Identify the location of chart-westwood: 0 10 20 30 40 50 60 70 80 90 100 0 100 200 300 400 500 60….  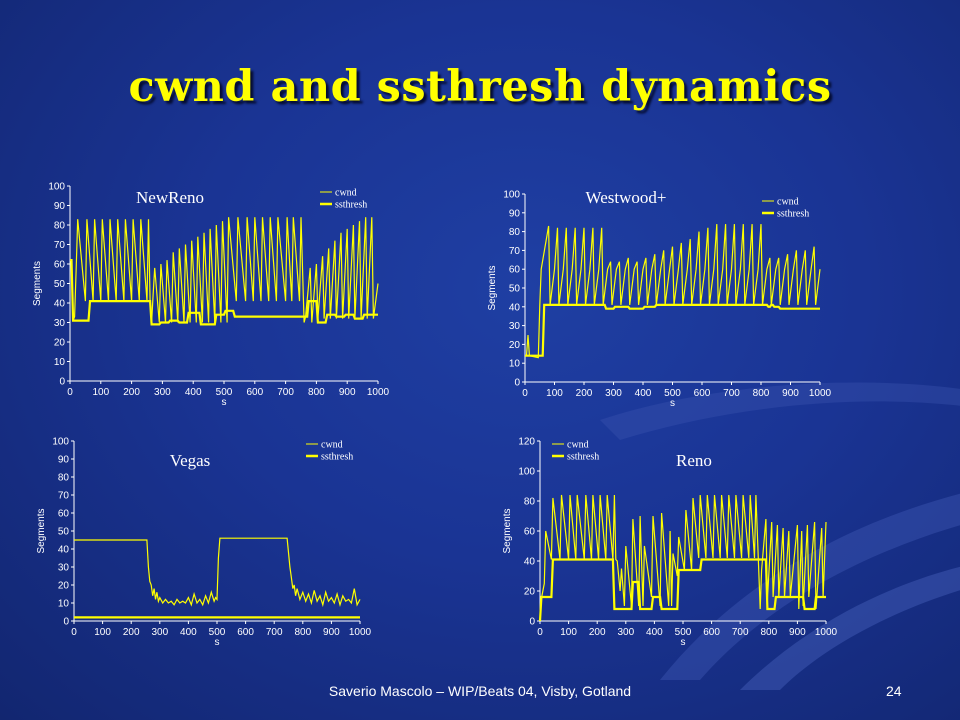
(660, 304).